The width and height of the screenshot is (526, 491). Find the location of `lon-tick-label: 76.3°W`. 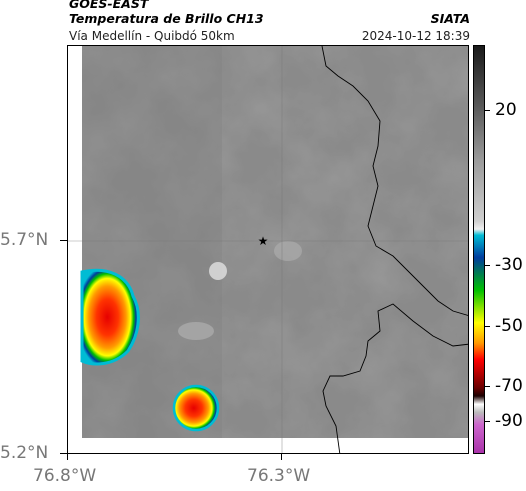

lon-tick-label: 76.3°W is located at coordinates (279, 476).